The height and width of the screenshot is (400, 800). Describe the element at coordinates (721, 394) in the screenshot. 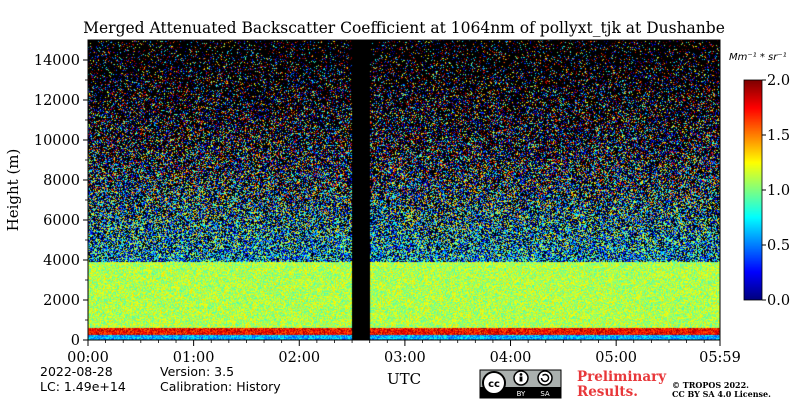

I see `license-line: CC BY SA 4.0 License.` at that location.